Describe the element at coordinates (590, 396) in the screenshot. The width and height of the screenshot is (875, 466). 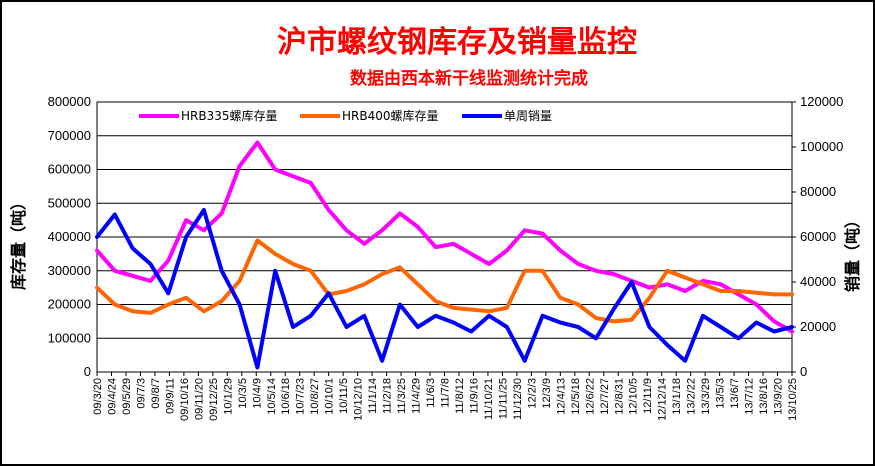
I see `x-tick-label: 12/6/22` at that location.